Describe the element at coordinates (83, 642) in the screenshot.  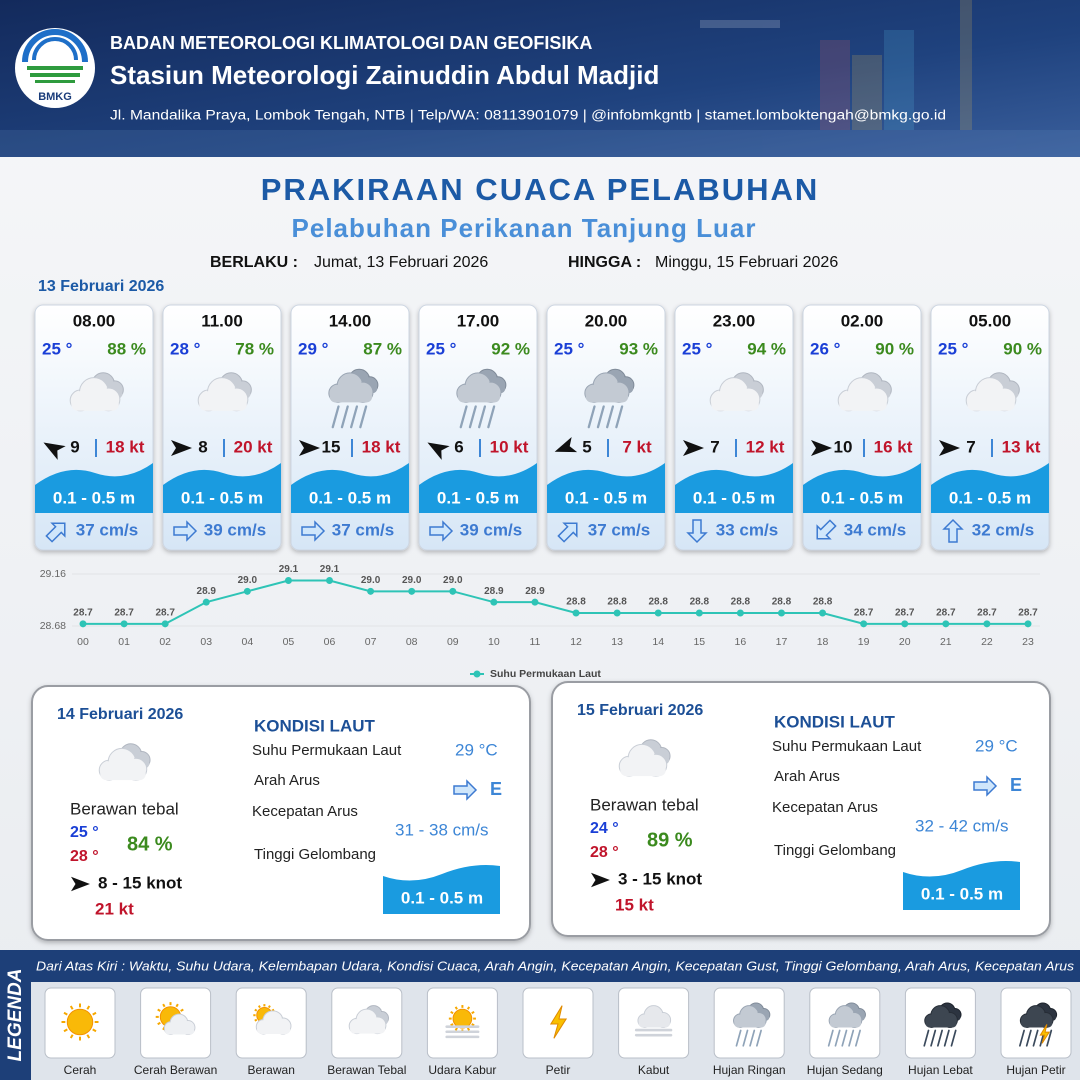
I see `x-tick-label: 00` at that location.